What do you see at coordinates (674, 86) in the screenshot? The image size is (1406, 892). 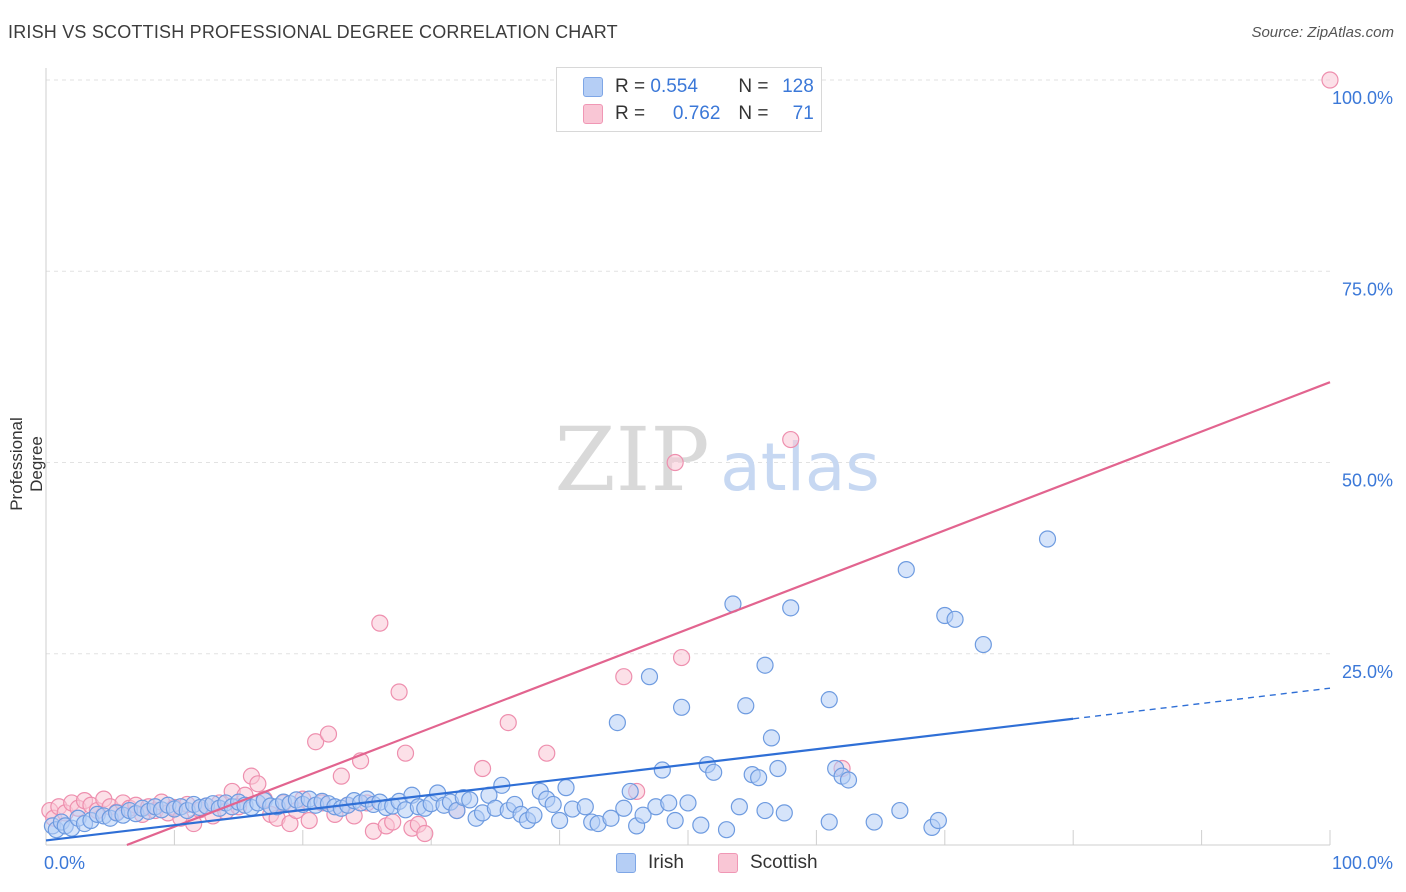 I see `legend-irish-r-value: 0.554` at bounding box center [674, 86].